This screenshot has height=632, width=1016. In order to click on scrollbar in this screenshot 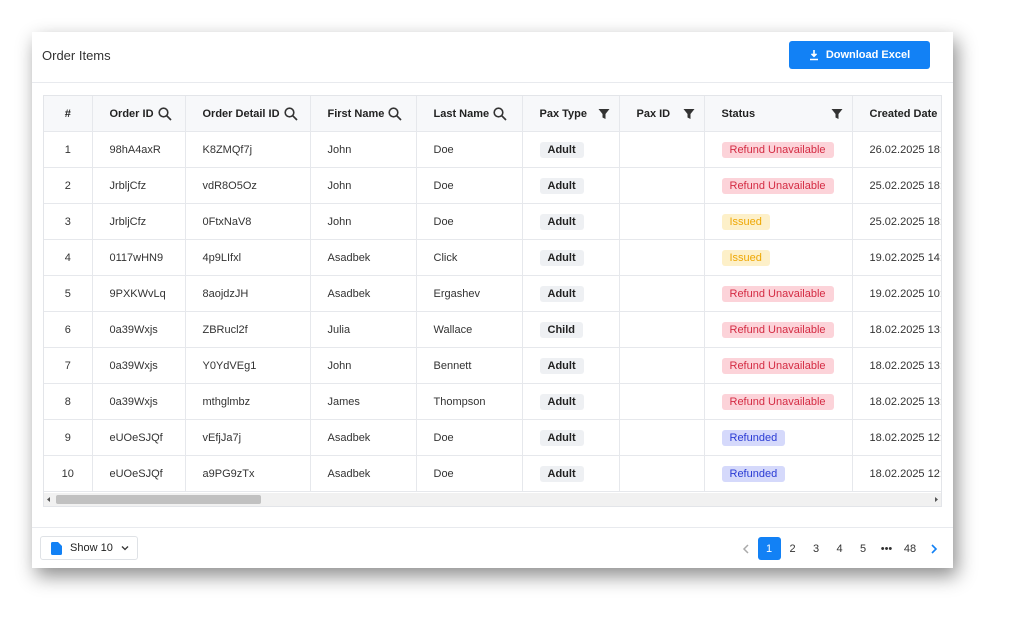, I will do `click(492, 499)`.